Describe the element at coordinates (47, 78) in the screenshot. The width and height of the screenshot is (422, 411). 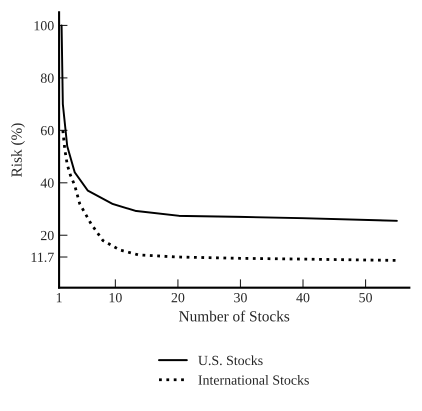
I see `y-tick-label: 80` at that location.